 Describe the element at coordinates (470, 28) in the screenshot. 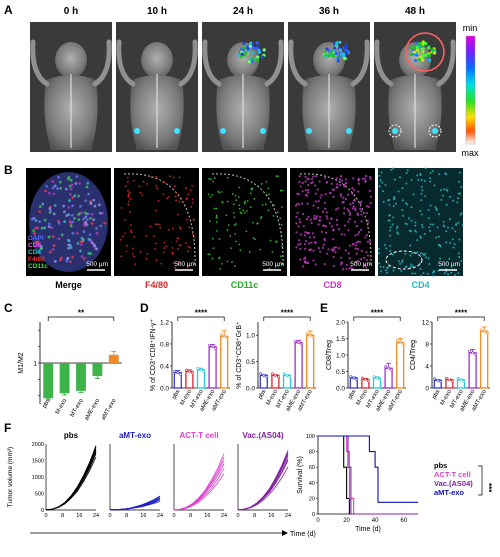

I see `colorbar-min-label: min` at that location.